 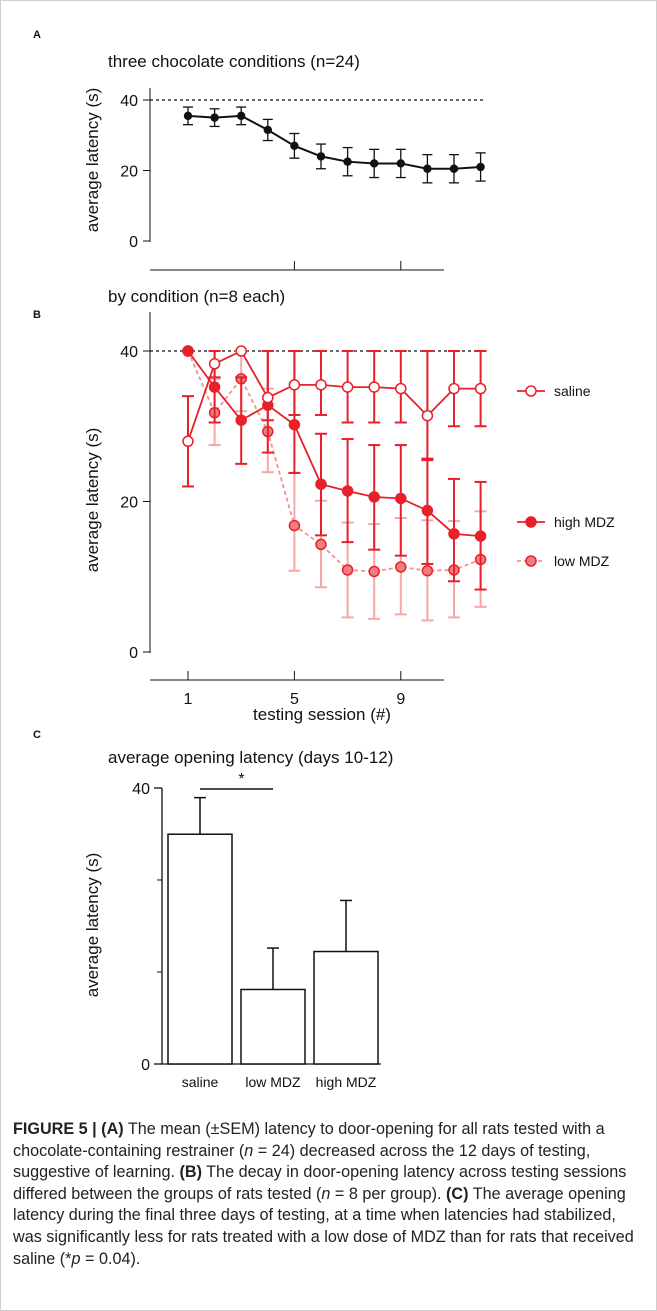 I want to click on panel-c-title: average opening latency (days 10-12), so click(x=250, y=757).